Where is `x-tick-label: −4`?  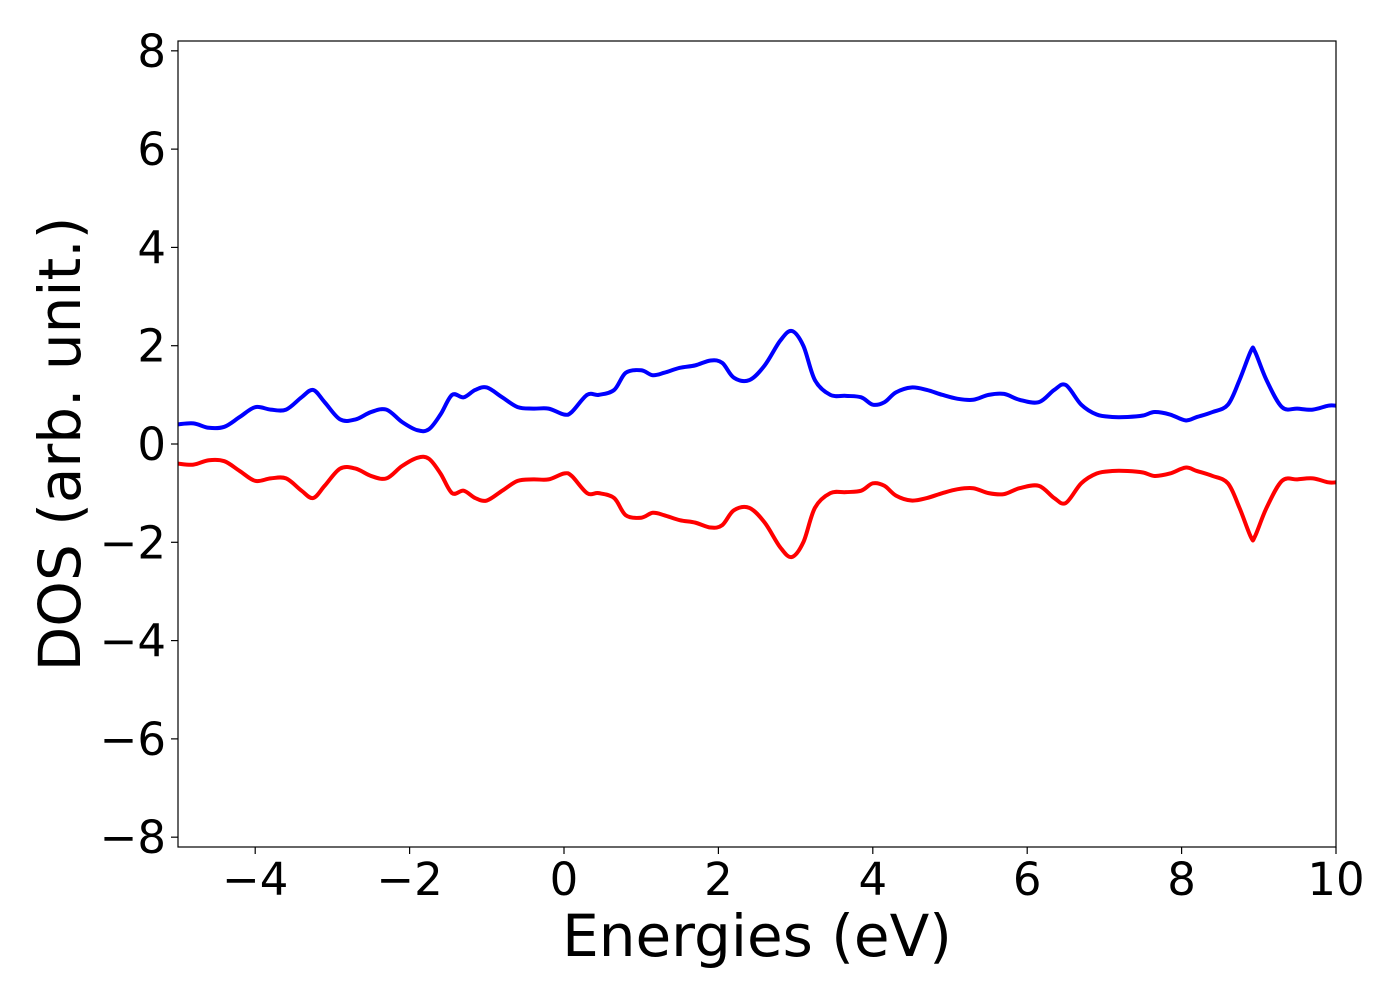 x-tick-label: −4 is located at coordinates (255, 879).